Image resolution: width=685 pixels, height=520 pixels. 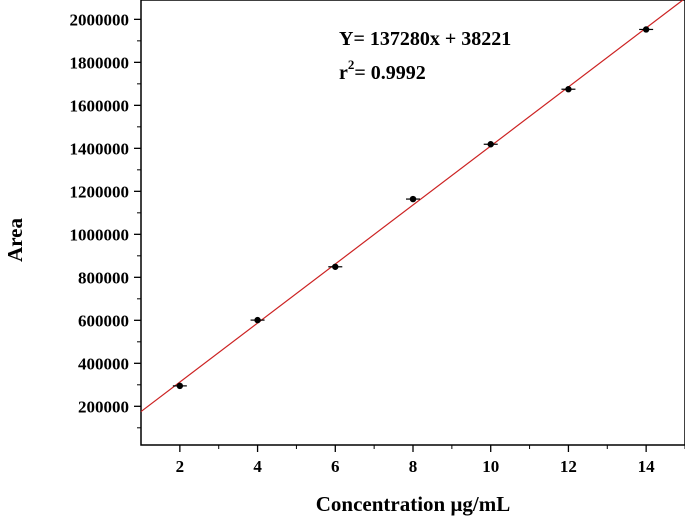 I want to click on y-tick-label: 1400000, so click(x=100, y=148).